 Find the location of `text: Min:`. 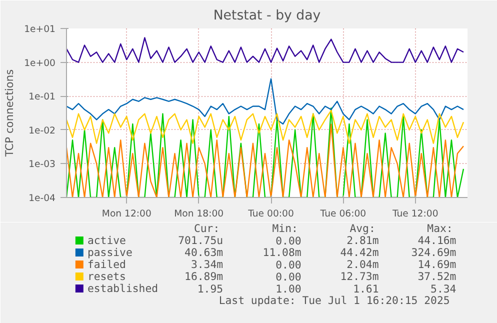

text: Min: is located at coordinates (285, 228).